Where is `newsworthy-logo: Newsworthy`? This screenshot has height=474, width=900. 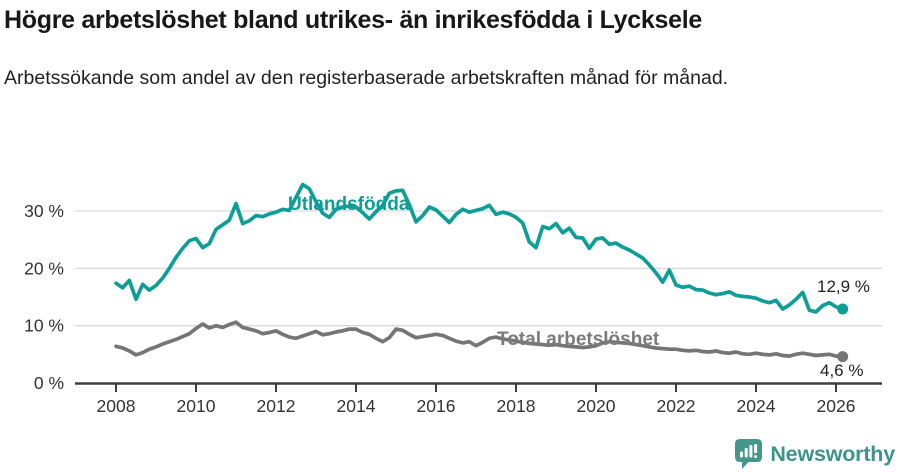
newsworthy-logo: Newsworthy is located at coordinates (815, 454).